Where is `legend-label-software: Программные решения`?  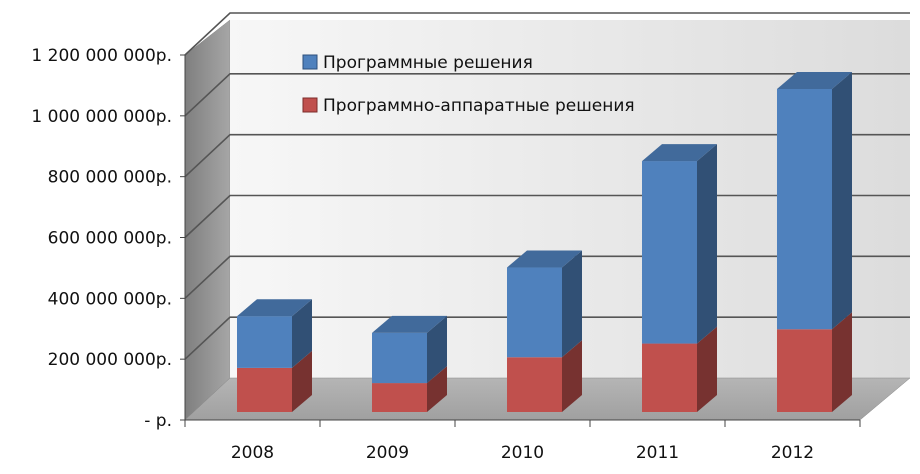
legend-label-software: Программные решения is located at coordinates (428, 63).